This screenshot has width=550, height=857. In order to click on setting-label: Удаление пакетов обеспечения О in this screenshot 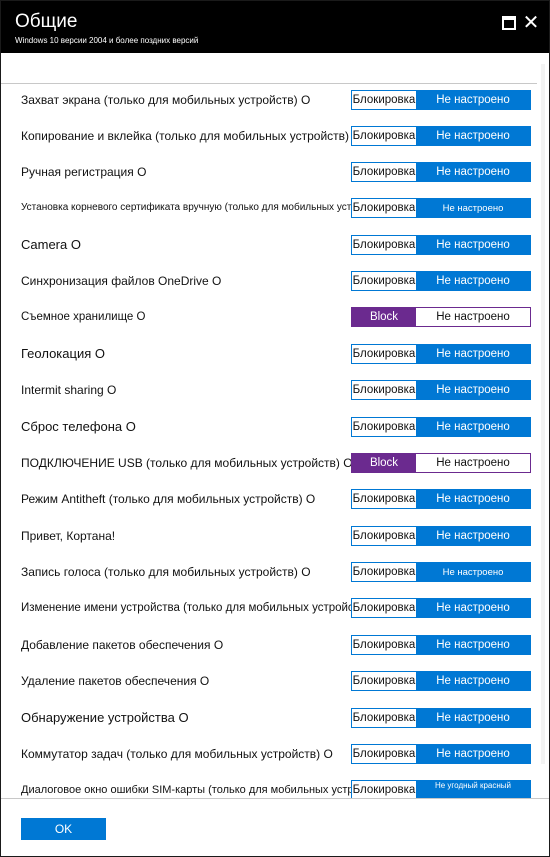, I will do `click(115, 681)`.